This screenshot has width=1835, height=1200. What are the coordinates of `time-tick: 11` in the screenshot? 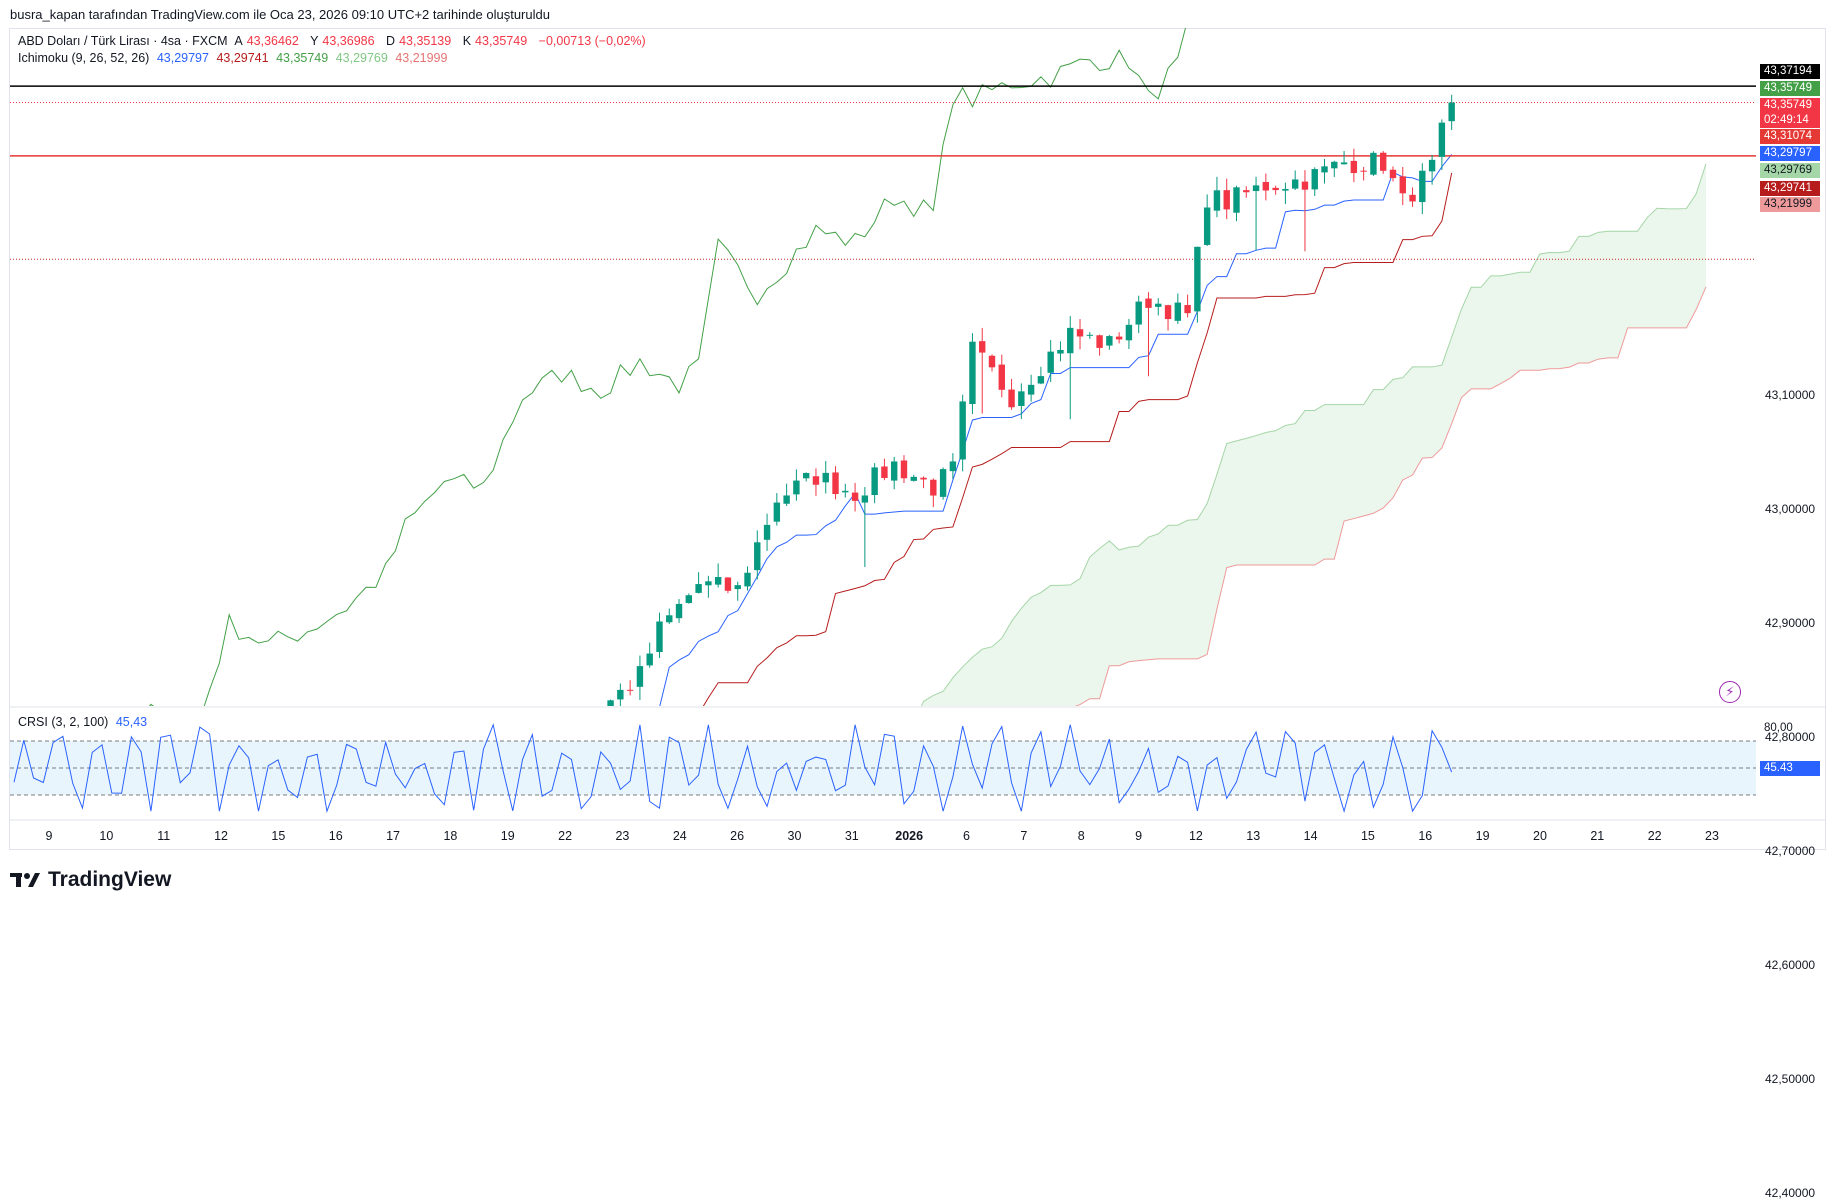 It's located at (164, 836).